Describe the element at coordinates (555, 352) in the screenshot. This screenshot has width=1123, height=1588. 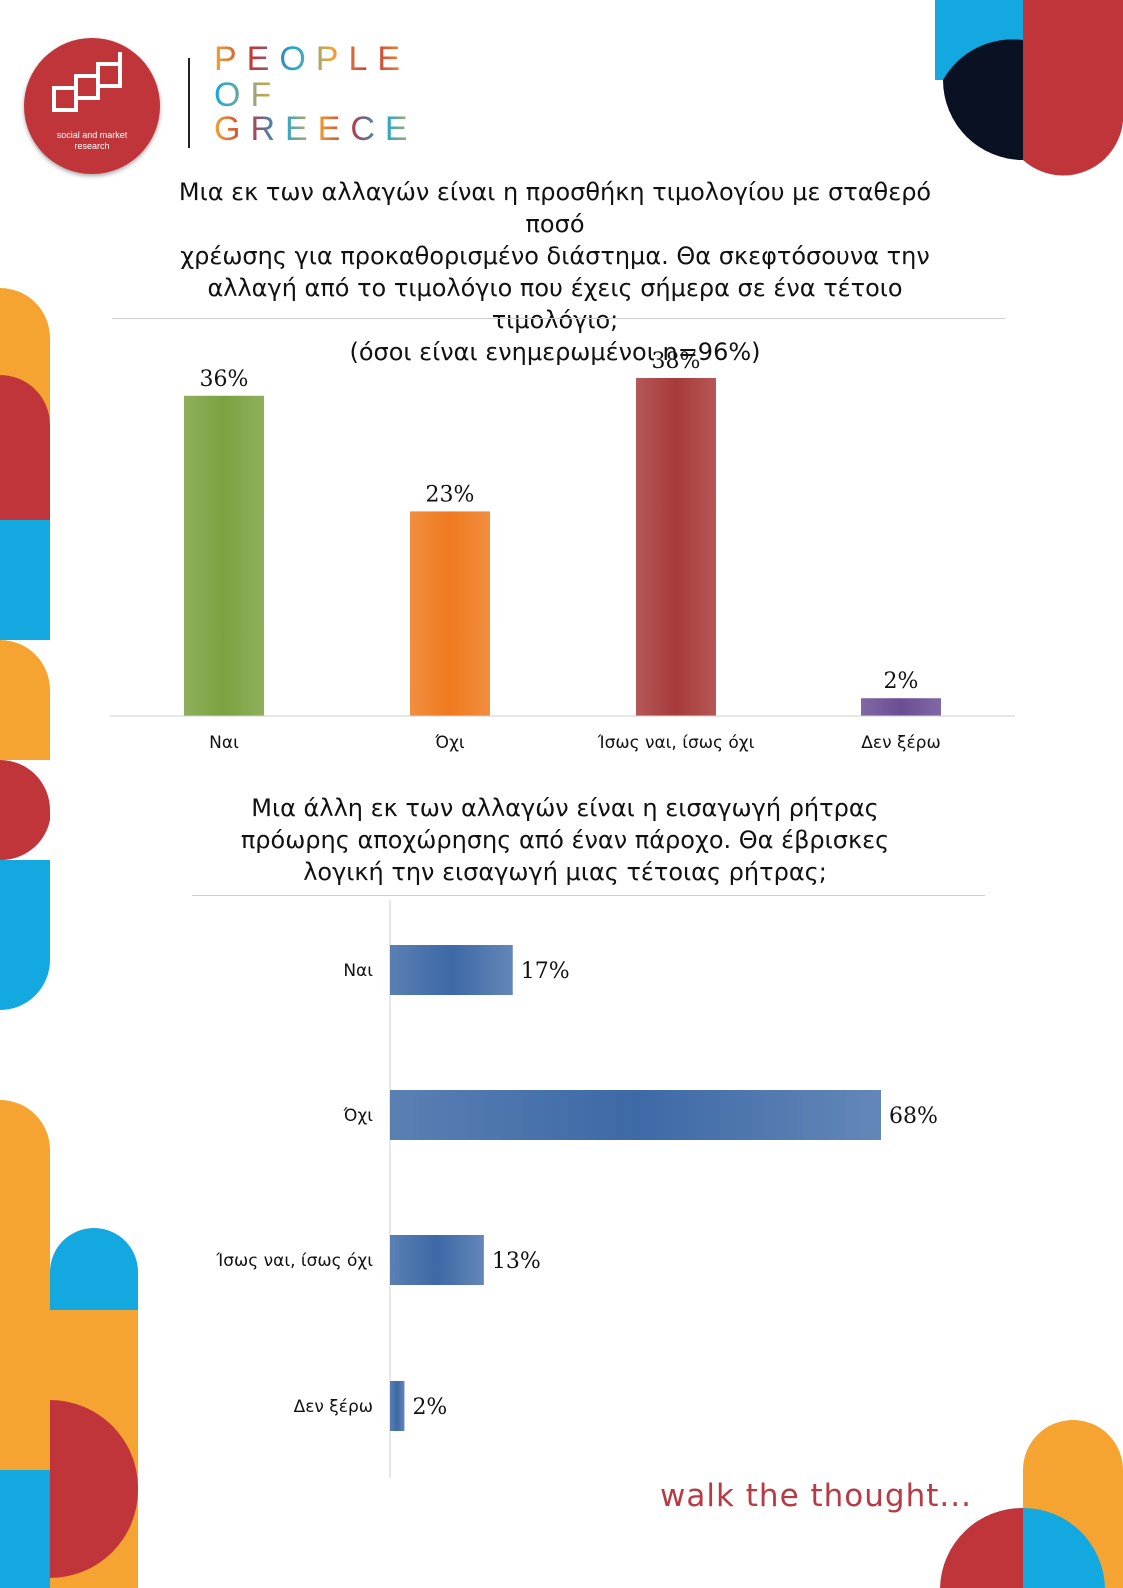
I see `chart1-subtitle: (όσοι είναι ενημερωμένοι n=96%)` at that location.